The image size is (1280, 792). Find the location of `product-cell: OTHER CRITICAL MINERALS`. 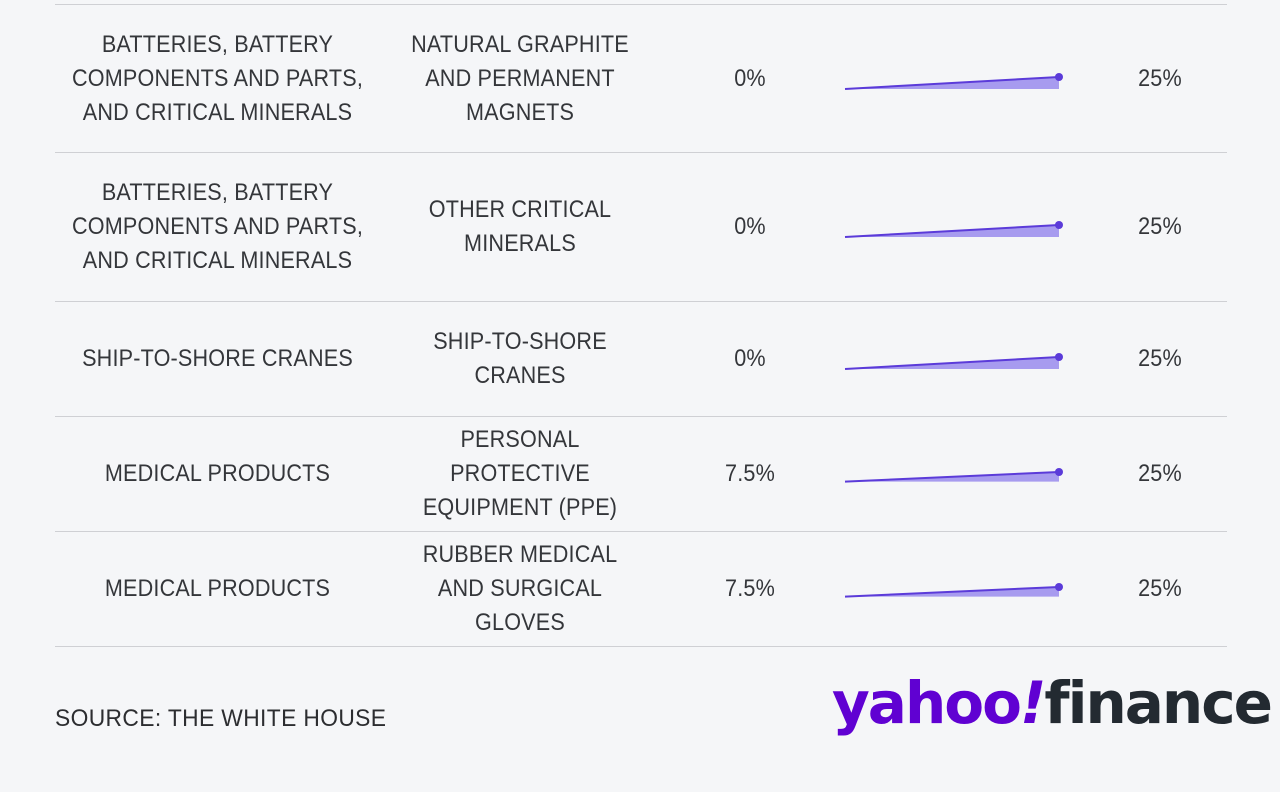

product-cell: OTHER CRITICAL MINERALS is located at coordinates (520, 226).